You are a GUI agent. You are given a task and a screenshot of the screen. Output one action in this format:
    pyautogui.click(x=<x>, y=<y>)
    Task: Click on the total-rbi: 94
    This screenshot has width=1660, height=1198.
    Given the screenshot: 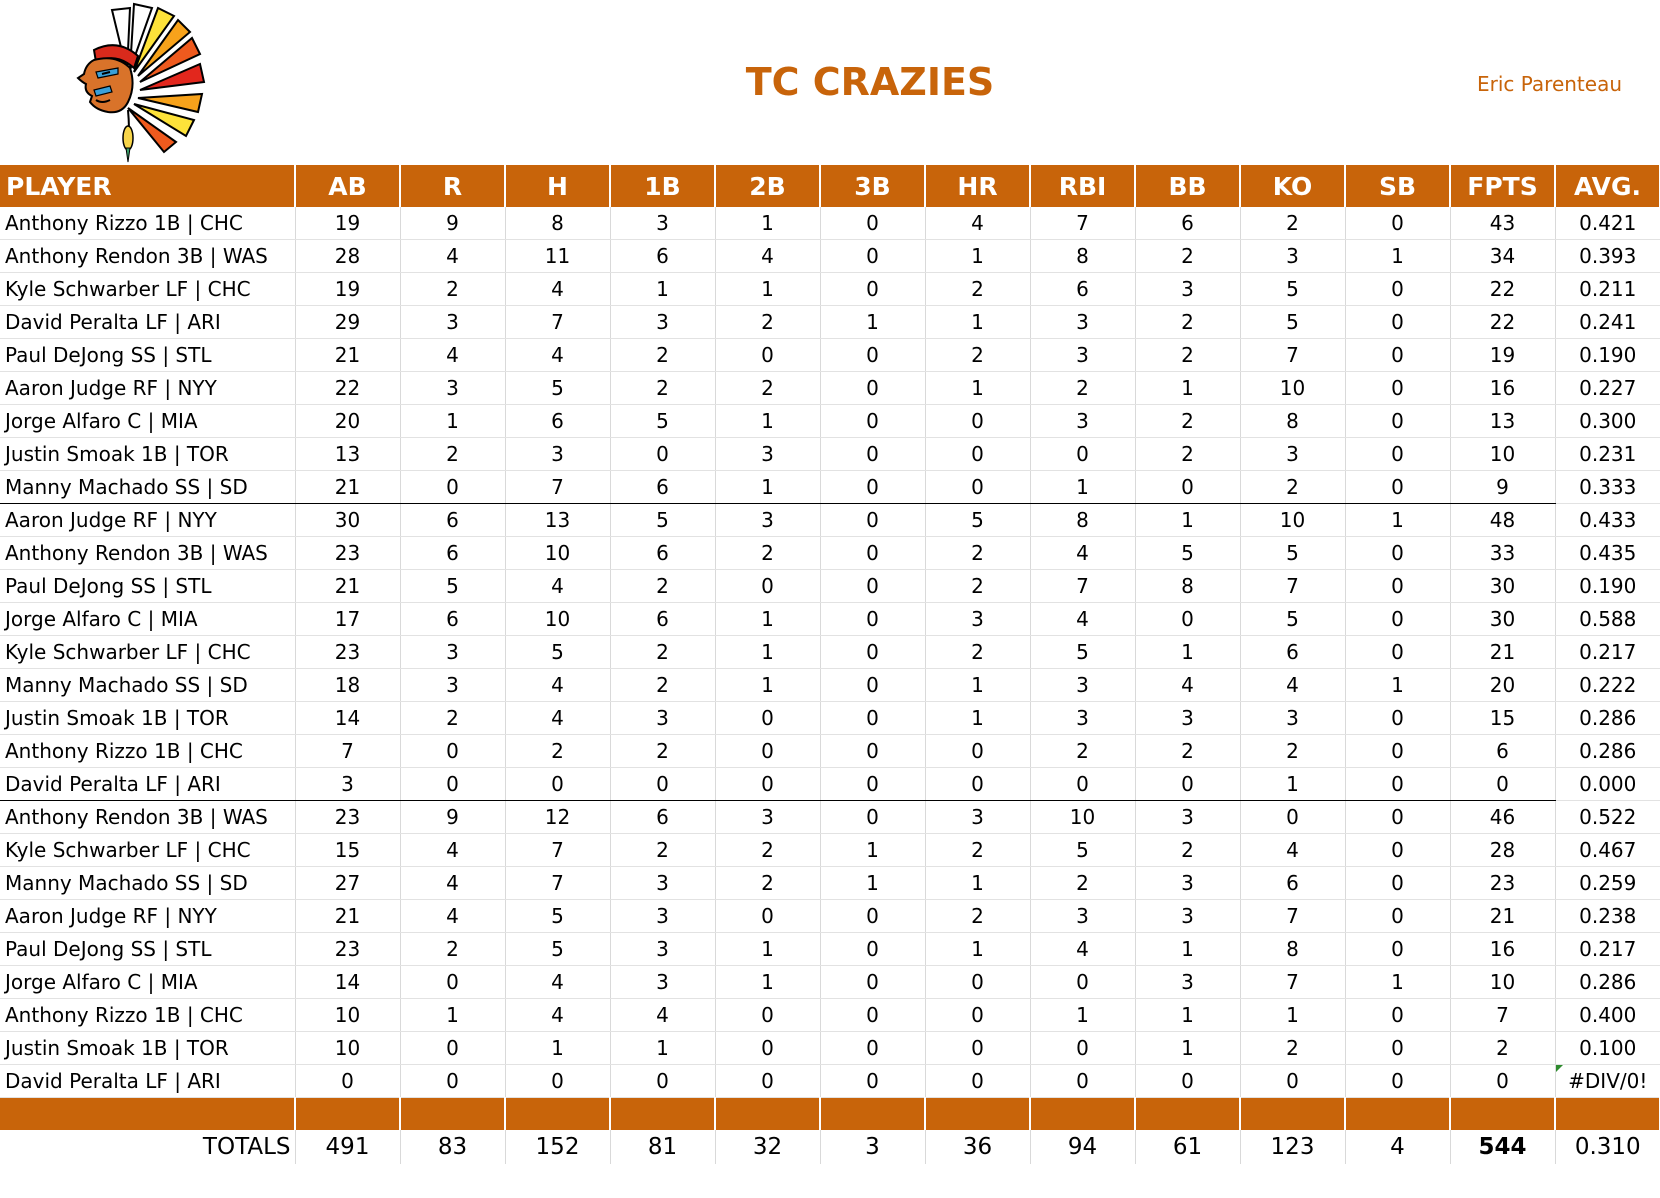 What is the action you would take?
    pyautogui.click(x=1083, y=1147)
    